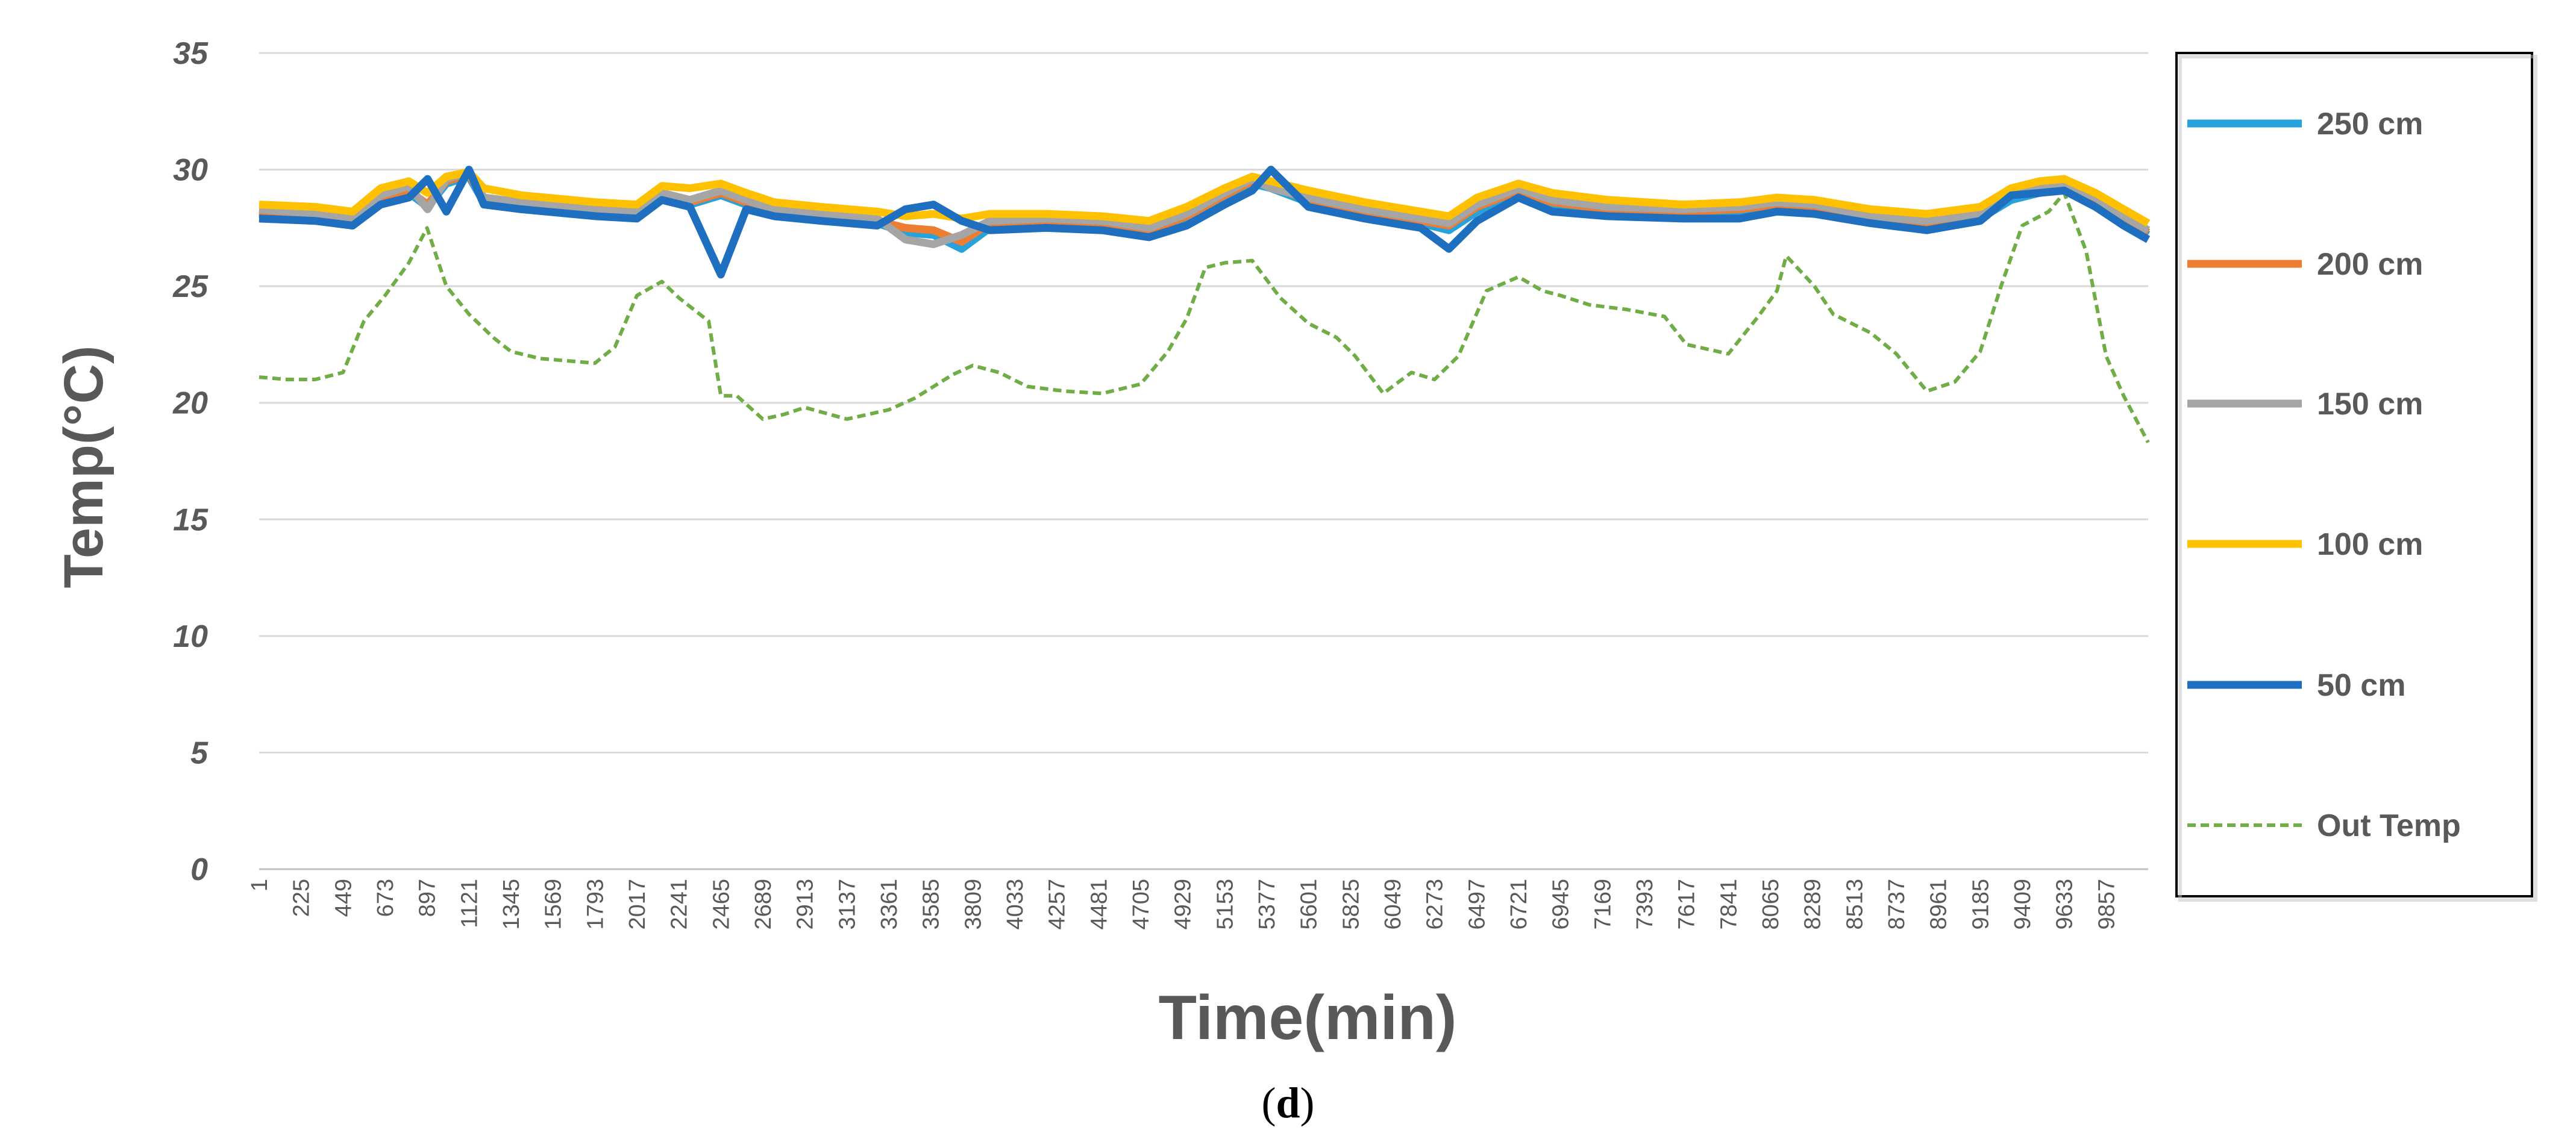  What do you see at coordinates (637, 904) in the screenshot?
I see `x-tick-label: 2017` at bounding box center [637, 904].